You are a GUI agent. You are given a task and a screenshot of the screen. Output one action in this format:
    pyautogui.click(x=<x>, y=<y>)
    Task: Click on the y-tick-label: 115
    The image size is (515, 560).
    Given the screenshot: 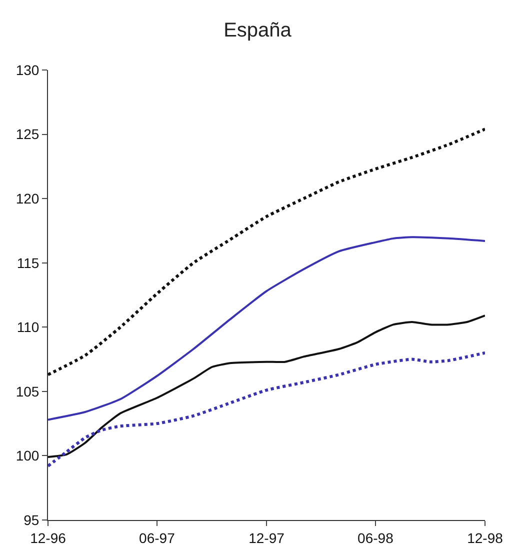 What is the action you would take?
    pyautogui.click(x=28, y=262)
    